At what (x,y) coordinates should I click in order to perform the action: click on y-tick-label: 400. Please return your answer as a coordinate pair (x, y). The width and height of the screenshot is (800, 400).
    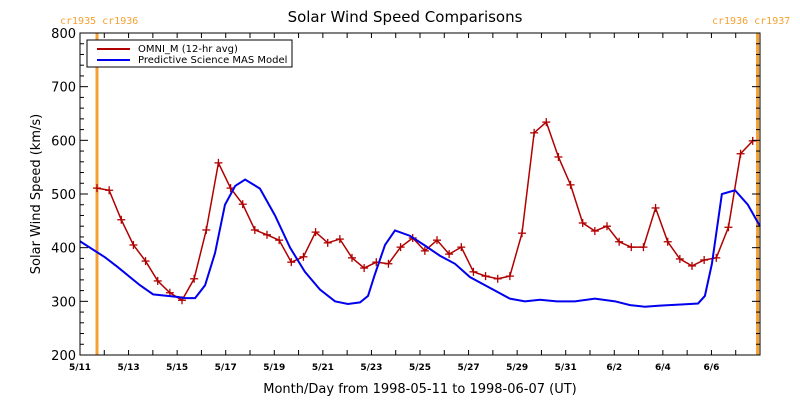
    Looking at the image, I should click on (63, 249).